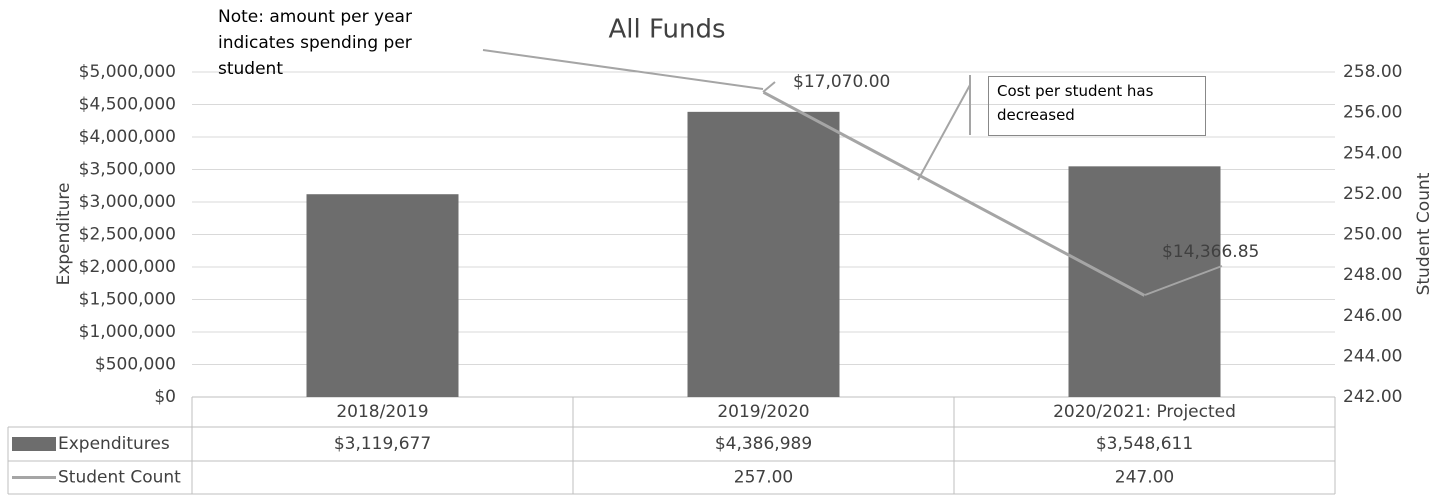 The height and width of the screenshot is (496, 1447). I want to click on table-value: $3,548,611, so click(1144, 444).